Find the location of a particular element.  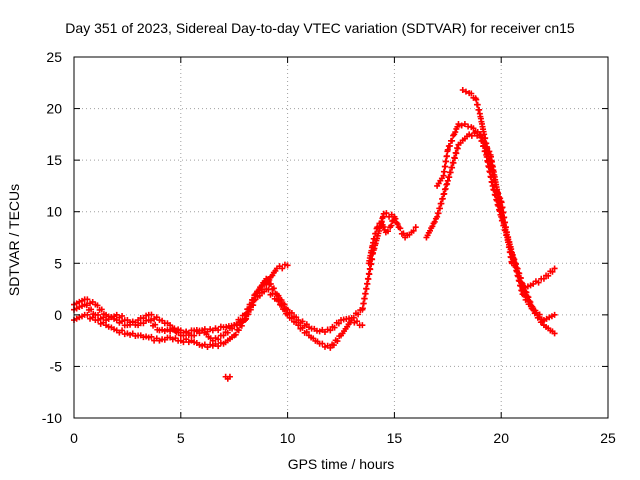

y-tick-label: 5 is located at coordinates (58, 263).